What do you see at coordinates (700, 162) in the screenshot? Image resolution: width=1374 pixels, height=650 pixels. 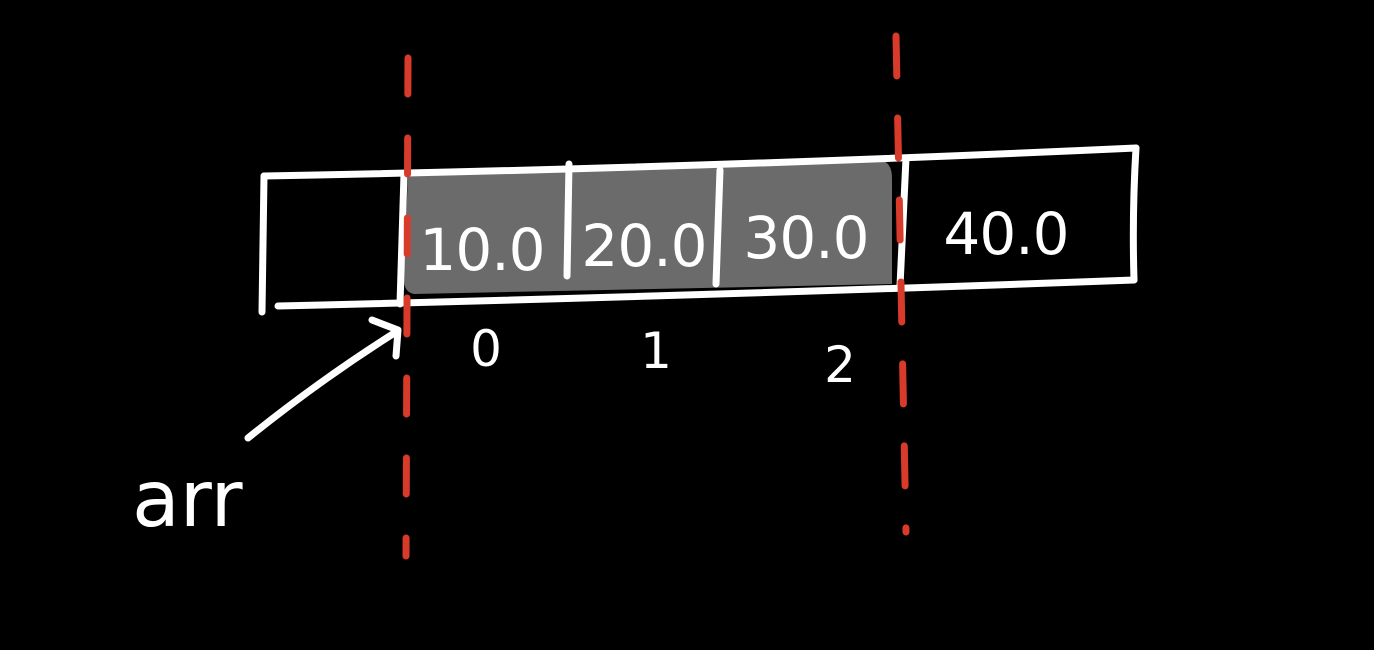 I see `array-outline` at bounding box center [700, 162].